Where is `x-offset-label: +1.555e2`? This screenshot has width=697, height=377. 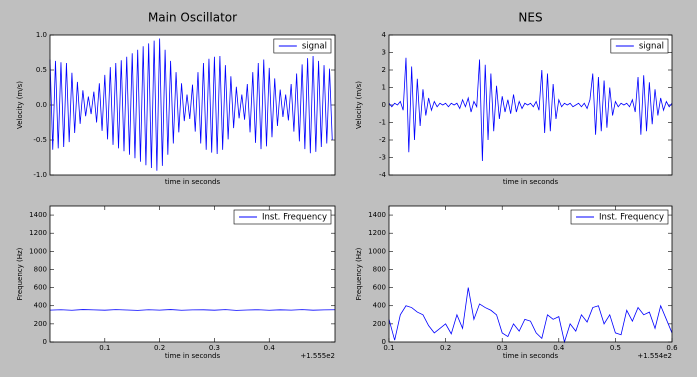 x-offset-label: +1.555e2 is located at coordinates (317, 356).